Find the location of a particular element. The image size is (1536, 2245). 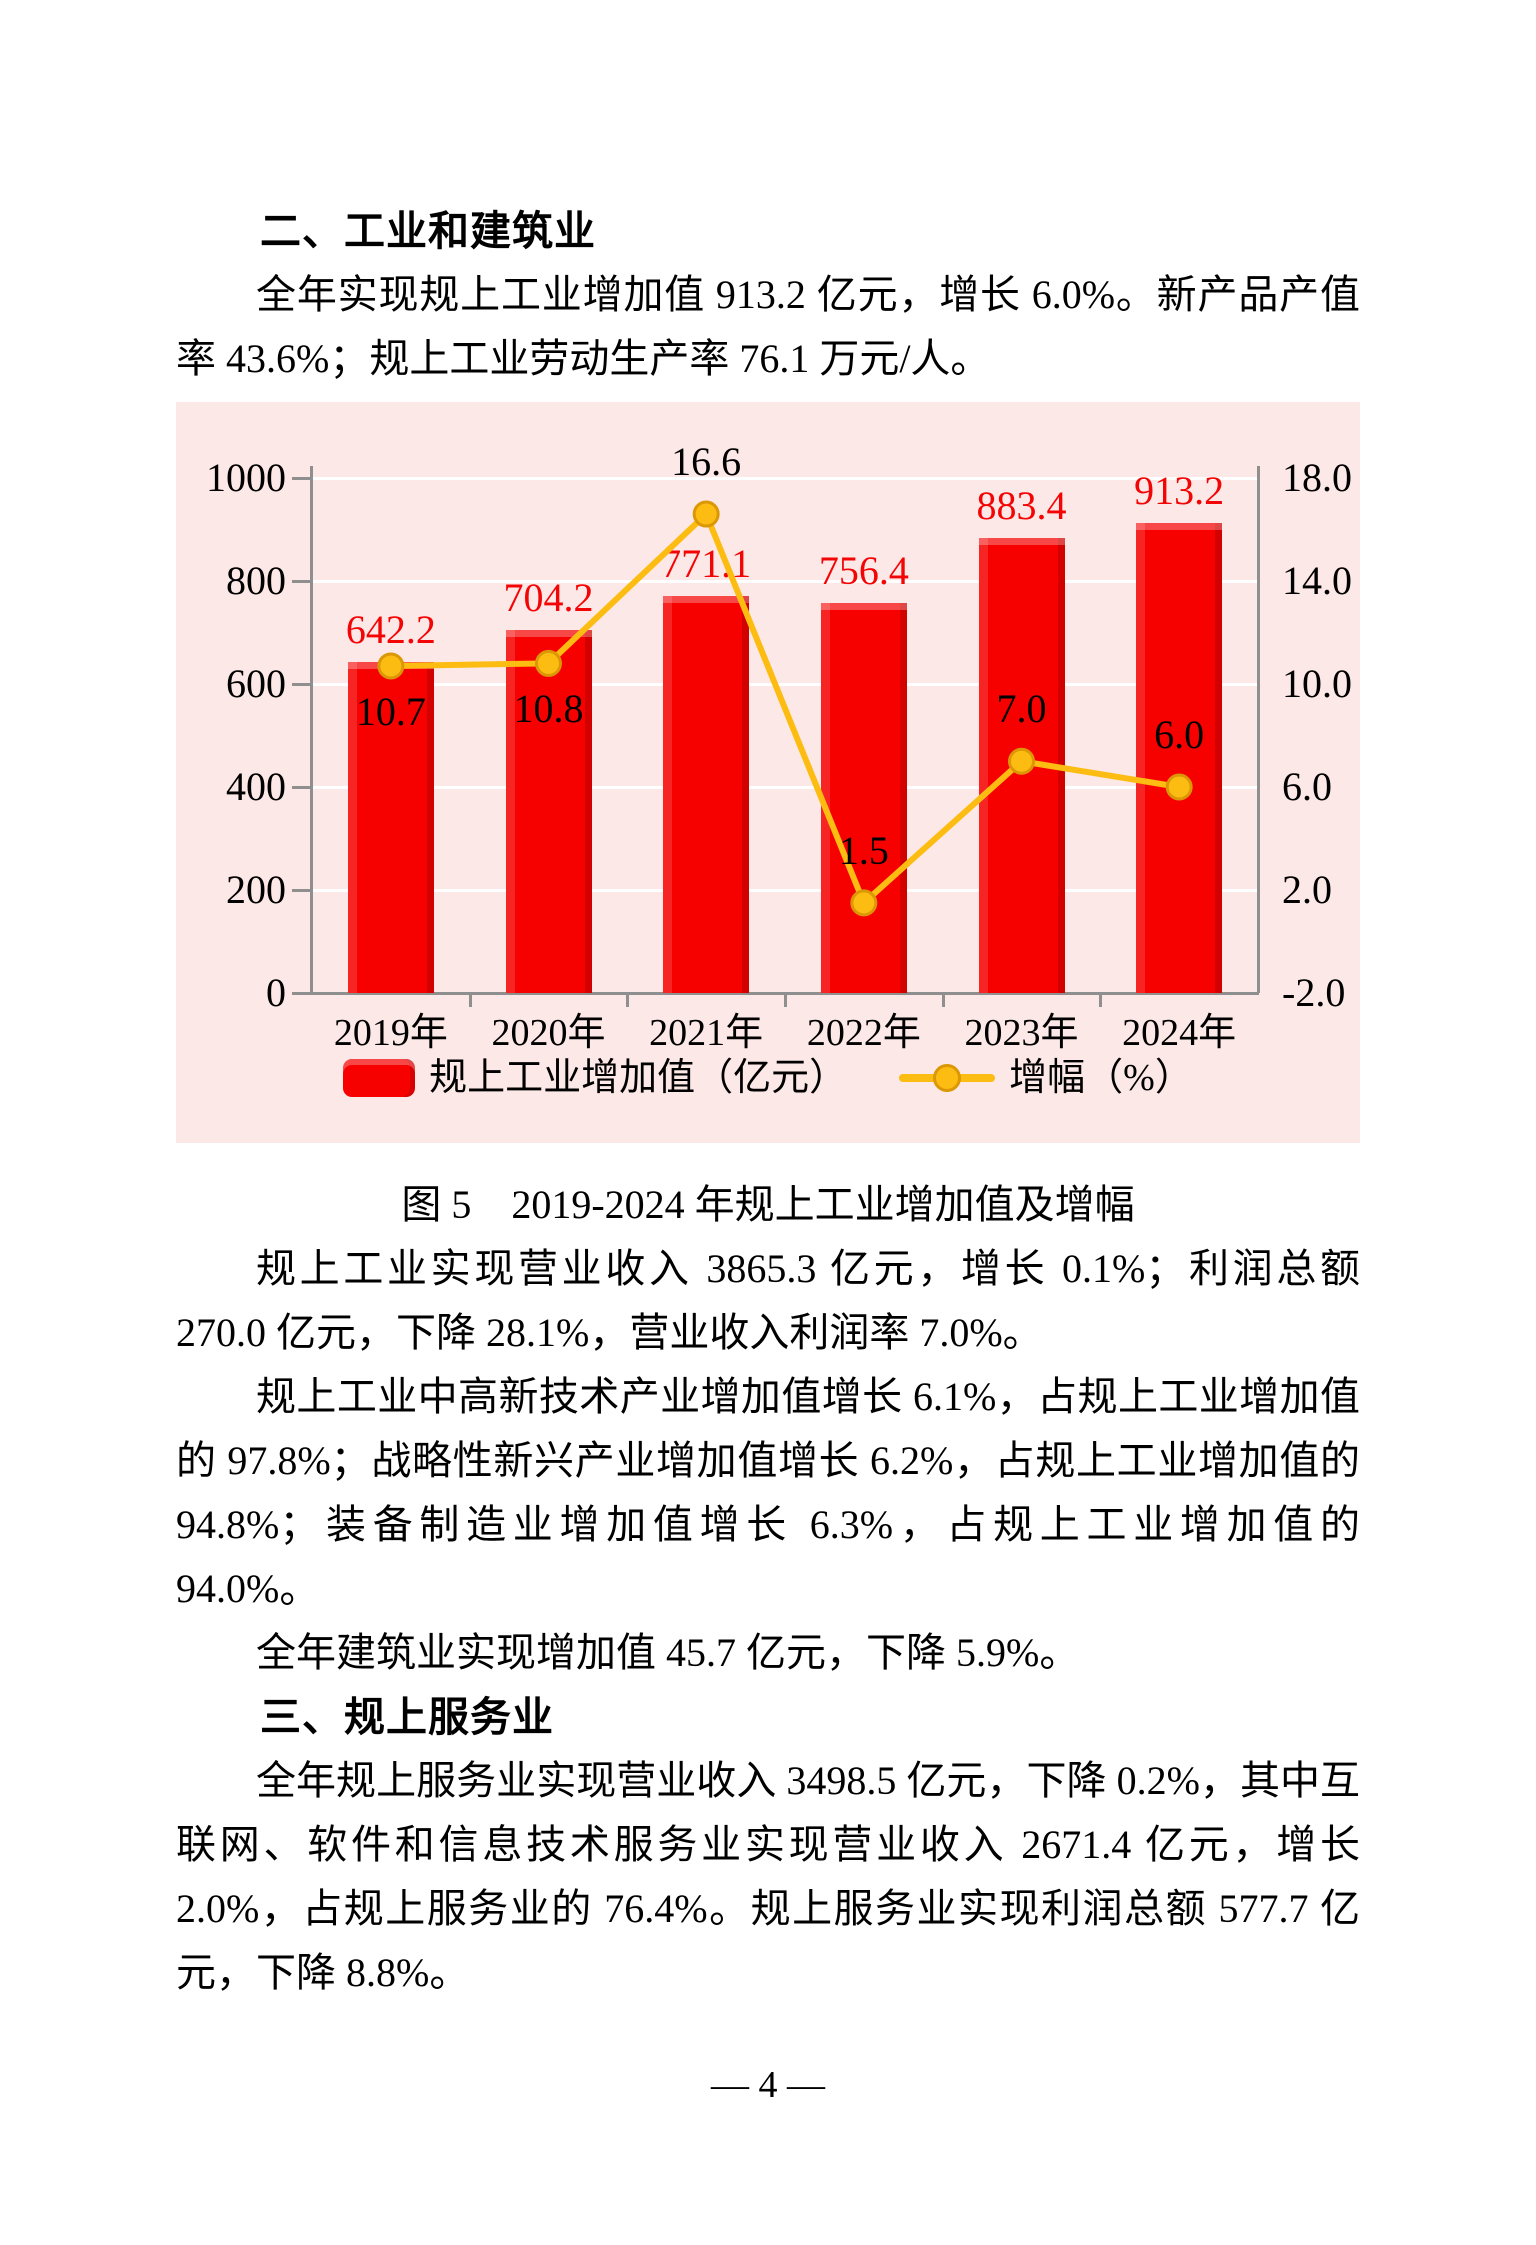

bar-2019年 is located at coordinates (390, 827).